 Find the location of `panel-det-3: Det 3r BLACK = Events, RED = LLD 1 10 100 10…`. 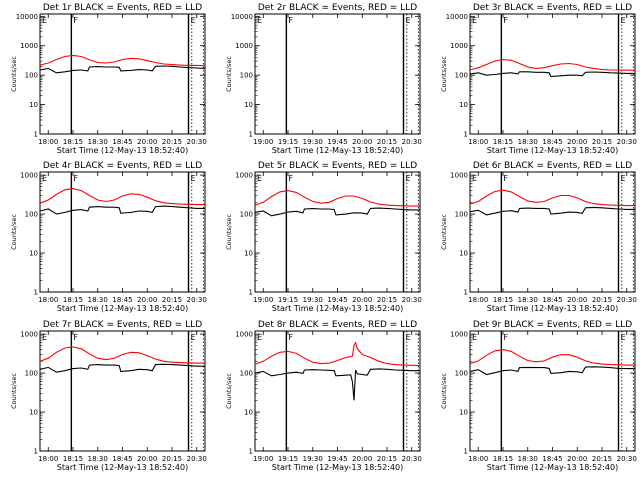

panel-det-3: Det 3r BLACK = Events, RED = LLD 1 10 100 10… is located at coordinates (538, 79).